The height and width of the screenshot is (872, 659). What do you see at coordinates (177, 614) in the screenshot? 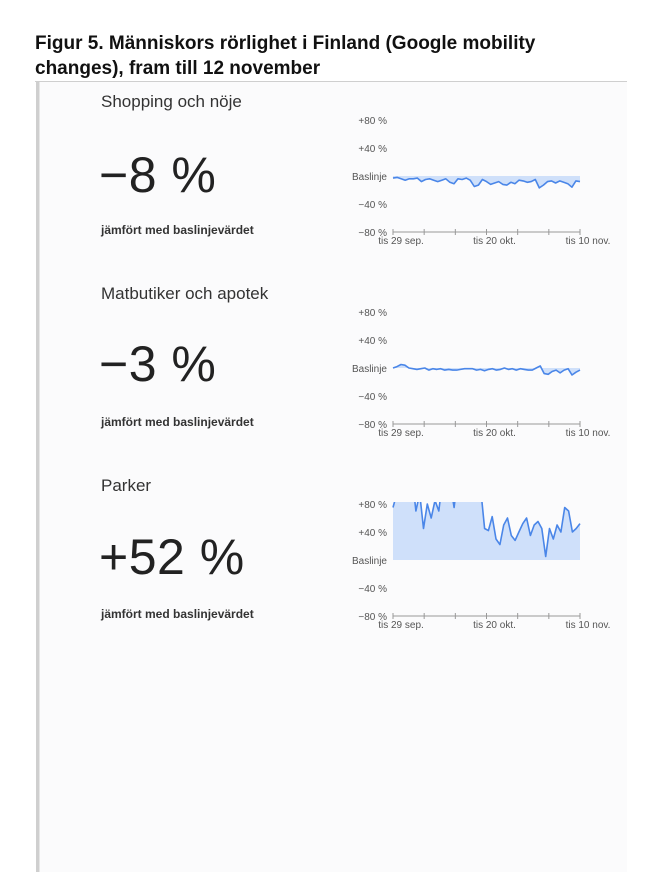
I see `caption-parks: jämfört med baslinjevärdet` at bounding box center [177, 614].